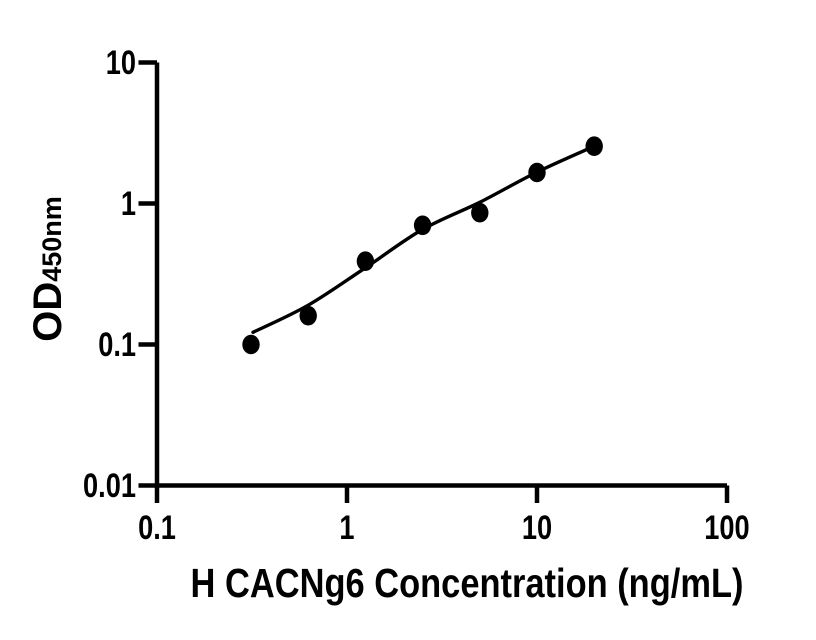 Image resolution: width=816 pixels, height=640 pixels. I want to click on x-tick-label-1: 1, so click(347, 528).